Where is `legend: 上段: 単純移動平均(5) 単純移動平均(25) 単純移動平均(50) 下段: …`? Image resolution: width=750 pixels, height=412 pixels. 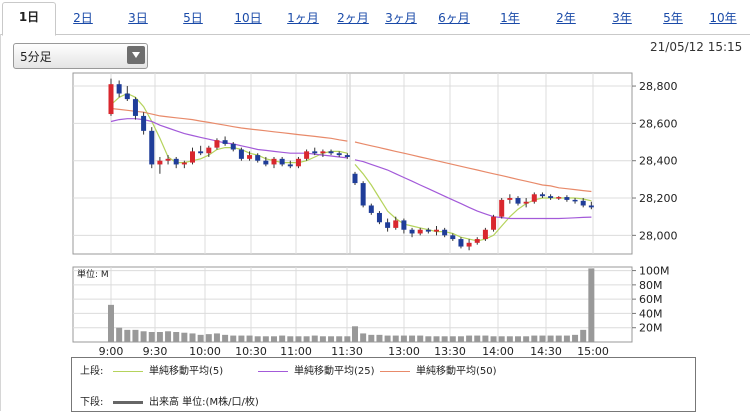
legend: 上段: 単純移動平均(5) 単純移動平均(25) 単純移動平均(50) 下段: … is located at coordinates (383, 384).